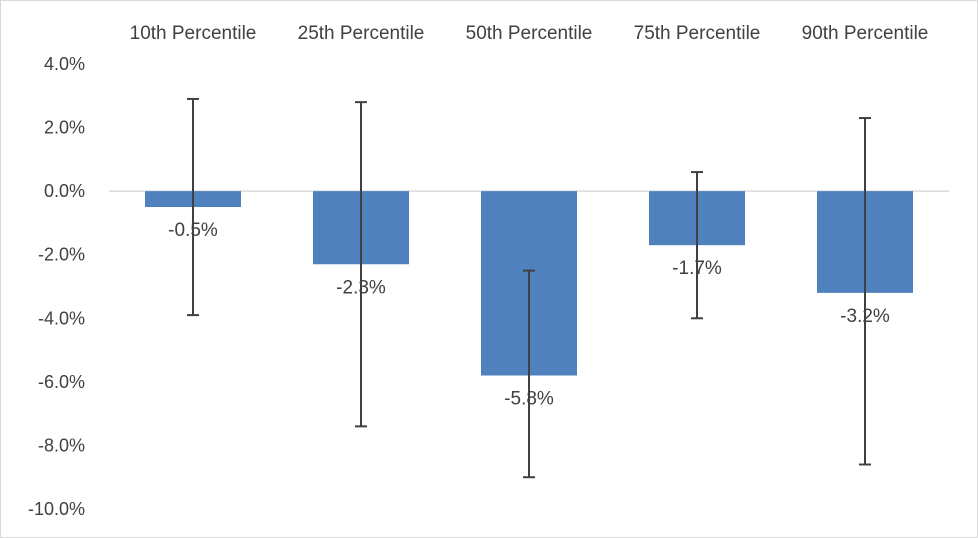  Describe the element at coordinates (193, 33) in the screenshot. I see `category-label: 10th Percentile` at that location.